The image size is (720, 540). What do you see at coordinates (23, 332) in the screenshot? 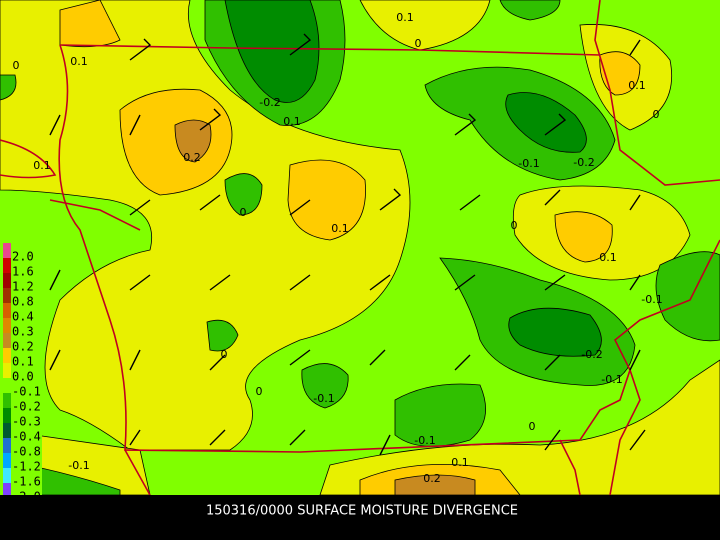
I see `legend-label: 0.3` at bounding box center [23, 332].